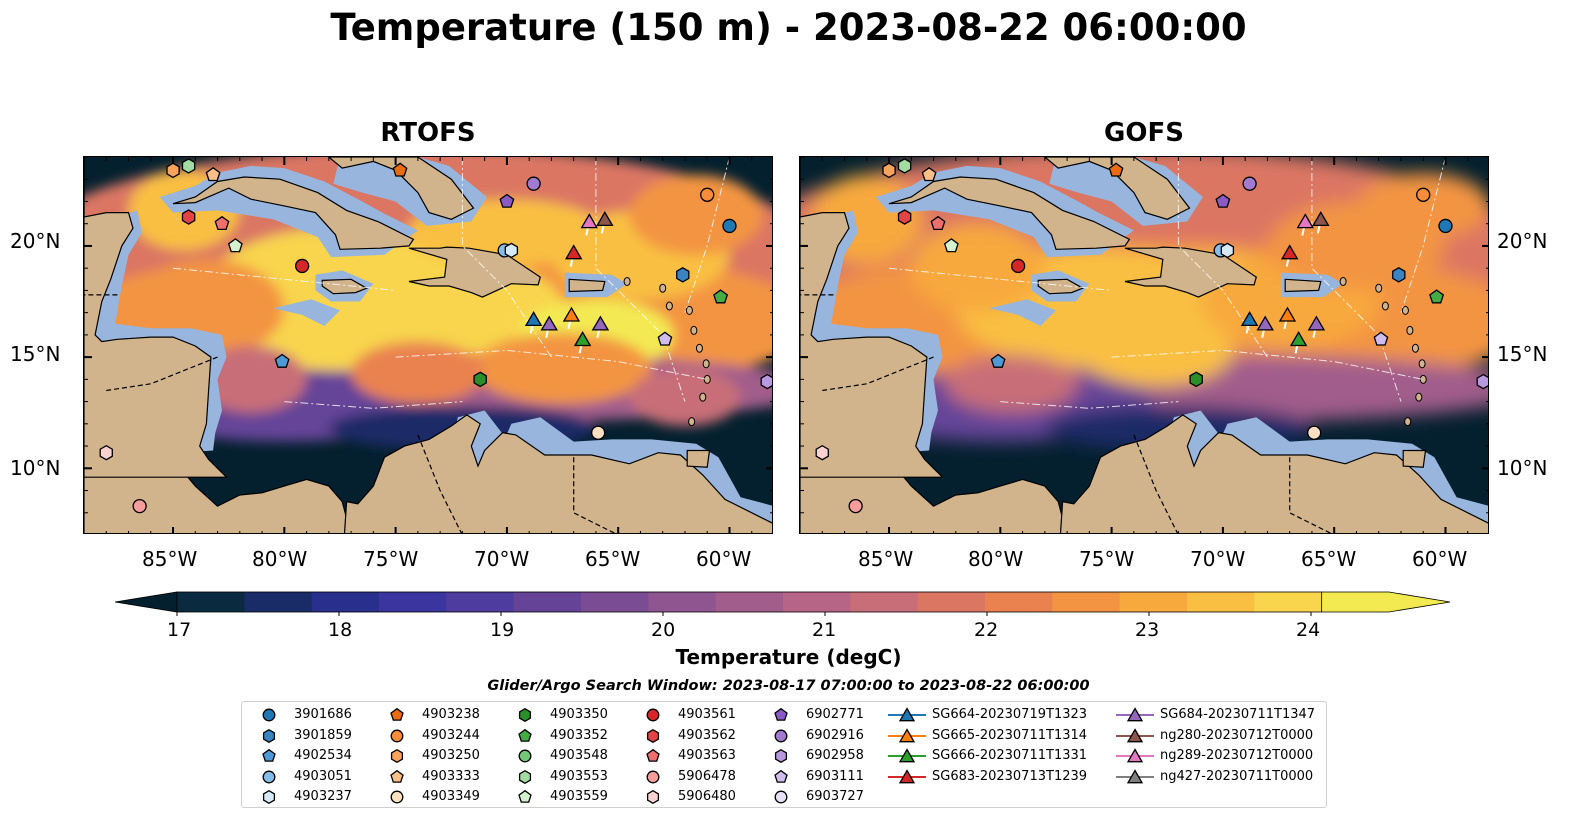 The image size is (1577, 826). What do you see at coordinates (35, 468) in the screenshot?
I see `lat-label-10n-left: 10°N` at bounding box center [35, 468].